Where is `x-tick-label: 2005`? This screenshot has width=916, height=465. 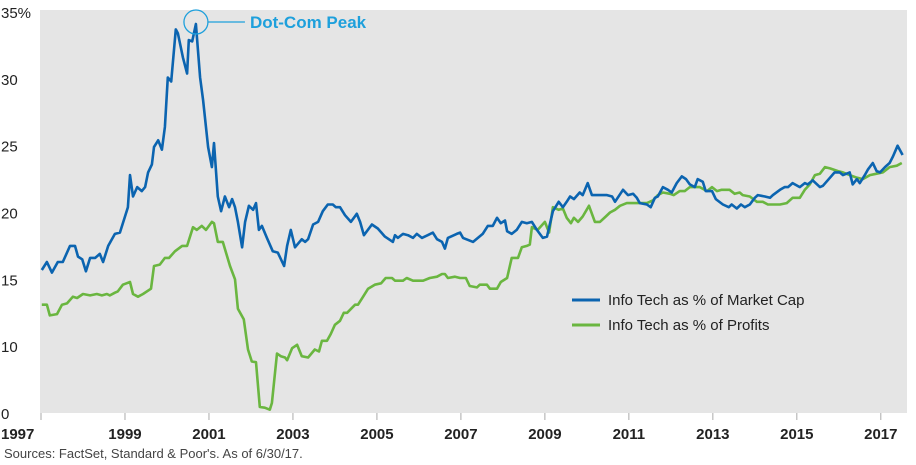 x-tick-label: 2005 is located at coordinates (376, 434).